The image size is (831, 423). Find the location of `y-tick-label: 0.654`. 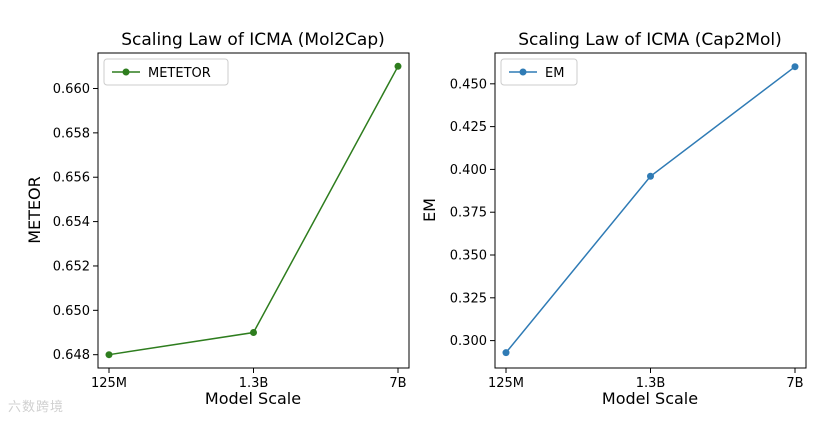

y-tick-label: 0.654 is located at coordinates (71, 222).